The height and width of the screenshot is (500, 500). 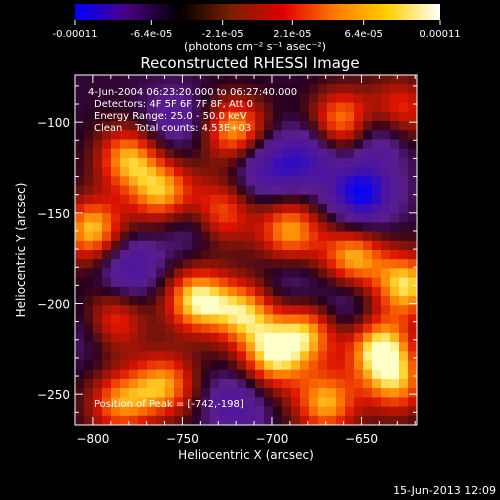 What do you see at coordinates (363, 34) in the screenshot?
I see `colorbar-tick-label: 6.4e-05` at bounding box center [363, 34].